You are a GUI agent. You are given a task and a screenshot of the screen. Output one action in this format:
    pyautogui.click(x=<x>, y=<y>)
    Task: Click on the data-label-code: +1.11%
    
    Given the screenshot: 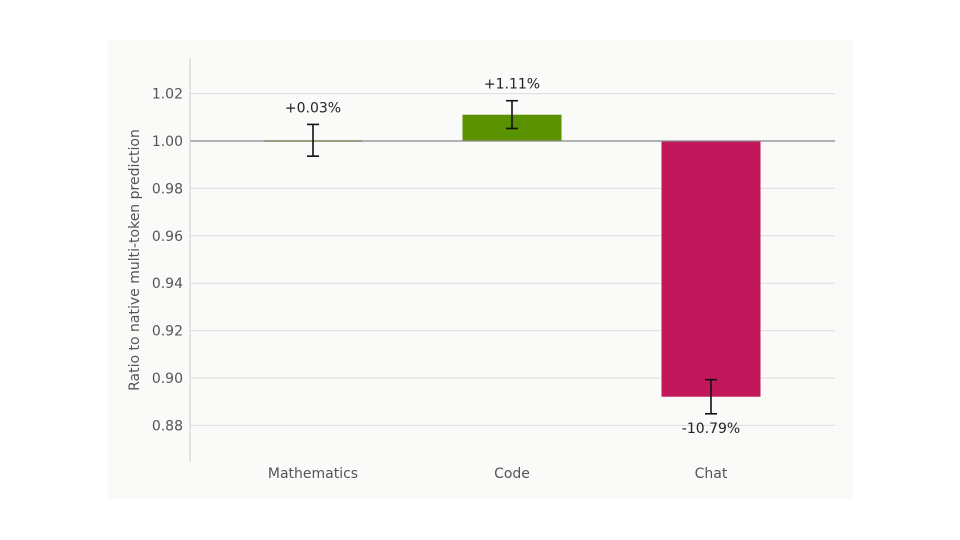 What is the action you would take?
    pyautogui.click(x=512, y=85)
    